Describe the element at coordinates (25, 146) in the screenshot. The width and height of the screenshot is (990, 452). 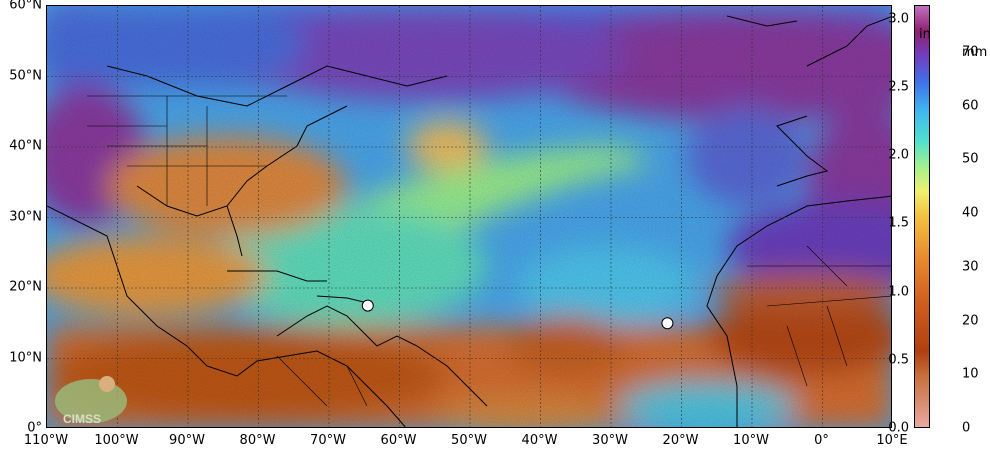
I see `latitude-label: 40°N` at that location.